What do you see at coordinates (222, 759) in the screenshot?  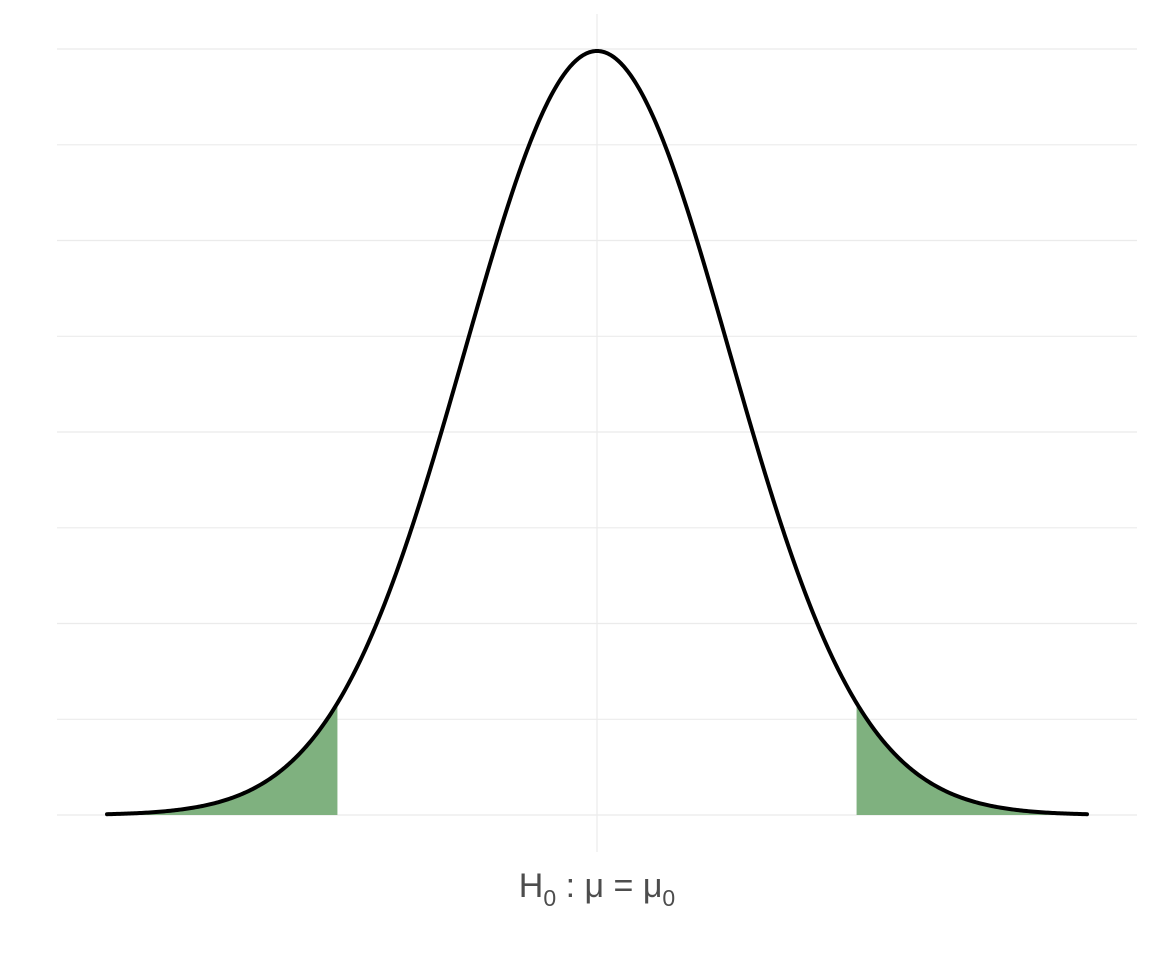 I see `left-tail-region` at bounding box center [222, 759].